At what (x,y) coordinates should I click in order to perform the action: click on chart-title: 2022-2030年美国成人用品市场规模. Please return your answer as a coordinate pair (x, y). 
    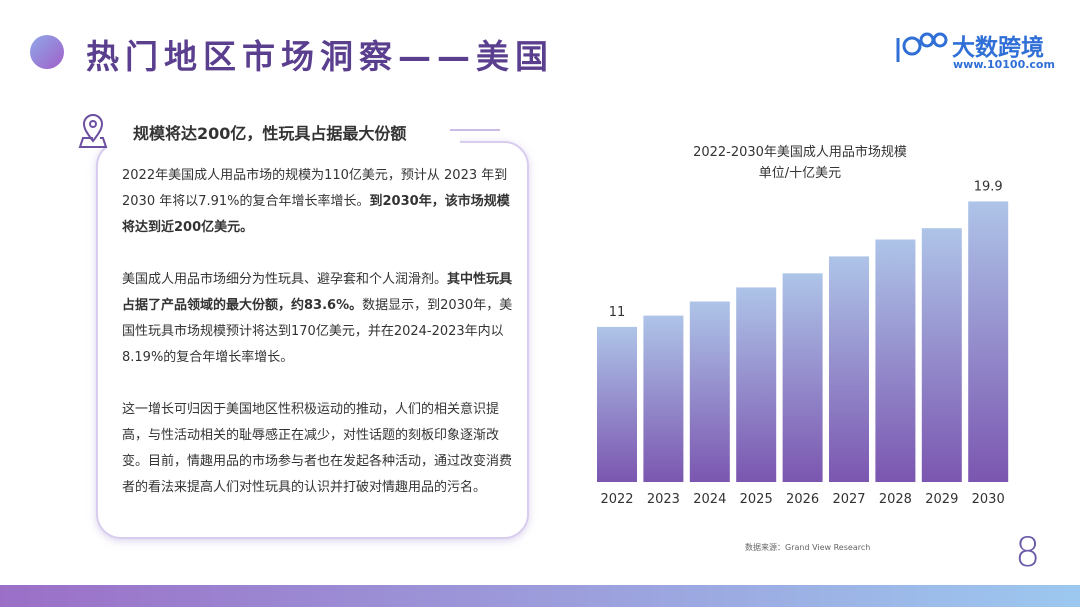
    Looking at the image, I should click on (800, 152).